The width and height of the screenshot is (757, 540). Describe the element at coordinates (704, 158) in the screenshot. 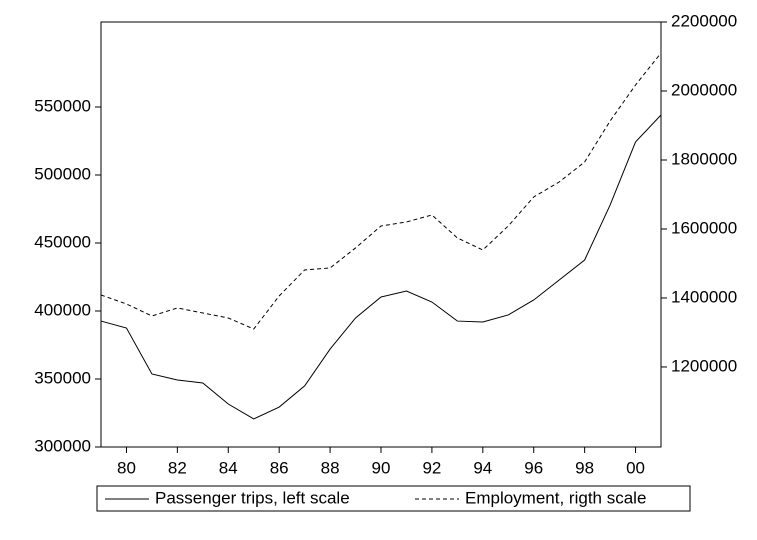

I see `y2-tick-label: 1800000` at that location.